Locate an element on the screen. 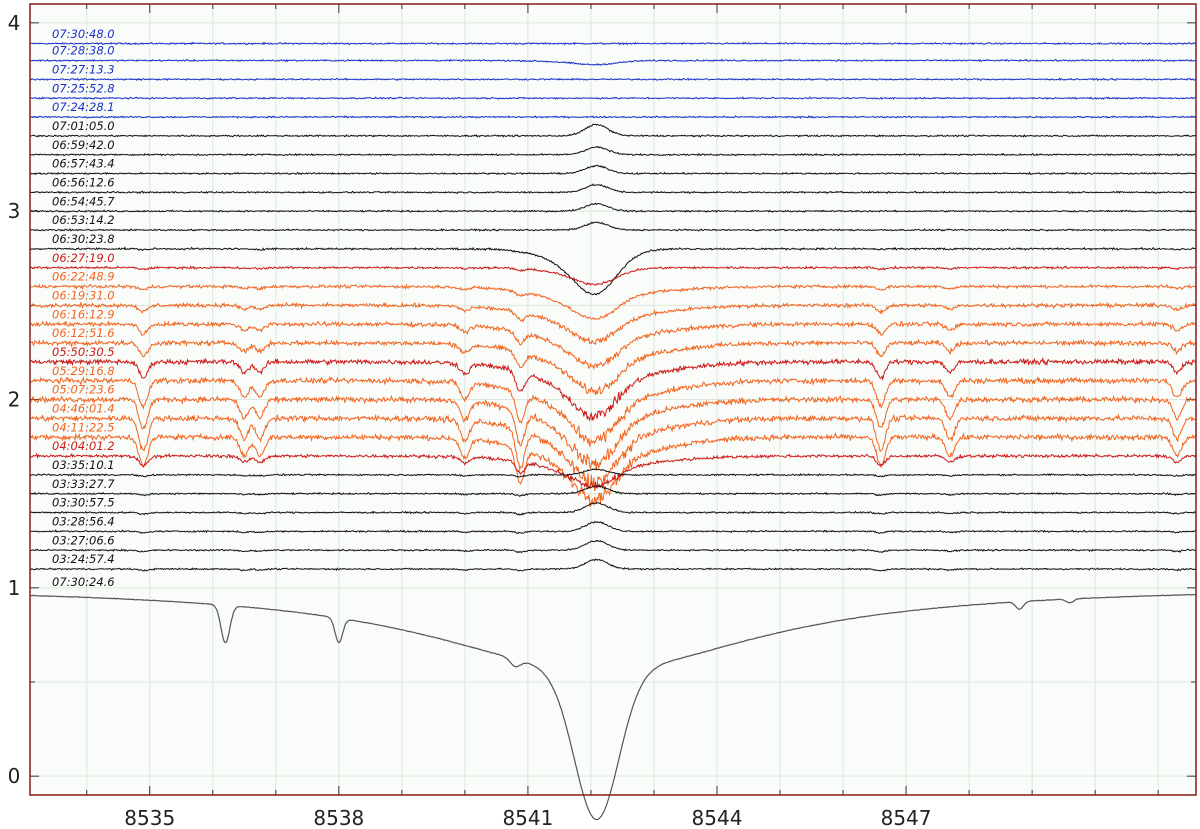 Image resolution: width=1200 pixels, height=829 pixels. series-label: 06:27:19.0 is located at coordinates (83, 258).